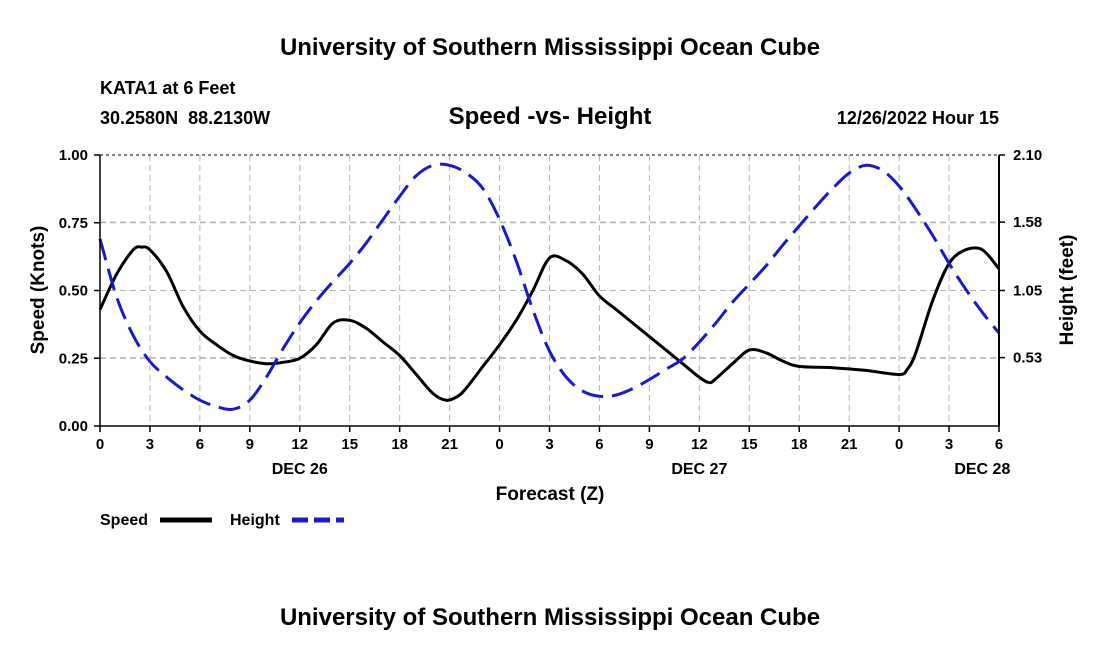 Image resolution: width=1100 pixels, height=650 pixels. What do you see at coordinates (300, 469) in the screenshot?
I see `x-day-label: DEC 26` at bounding box center [300, 469].